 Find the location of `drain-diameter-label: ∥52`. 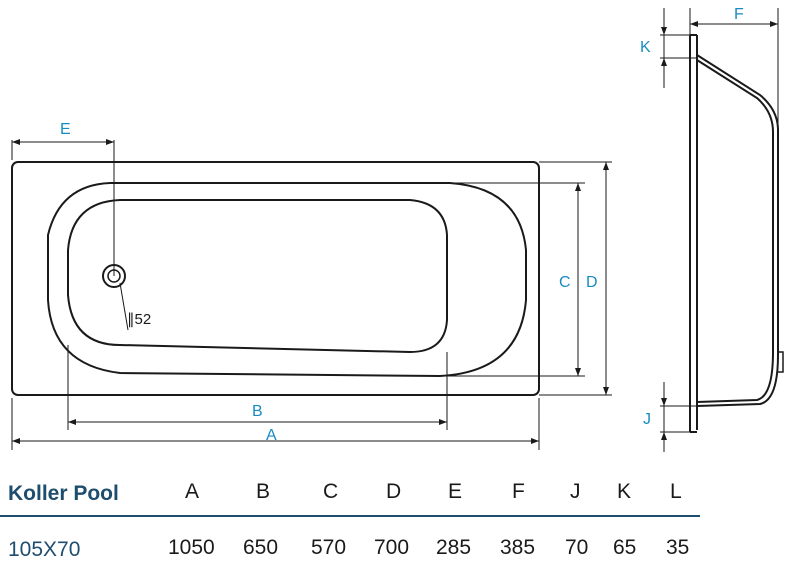

drain-diameter-label: ∥52 is located at coordinates (139, 319).